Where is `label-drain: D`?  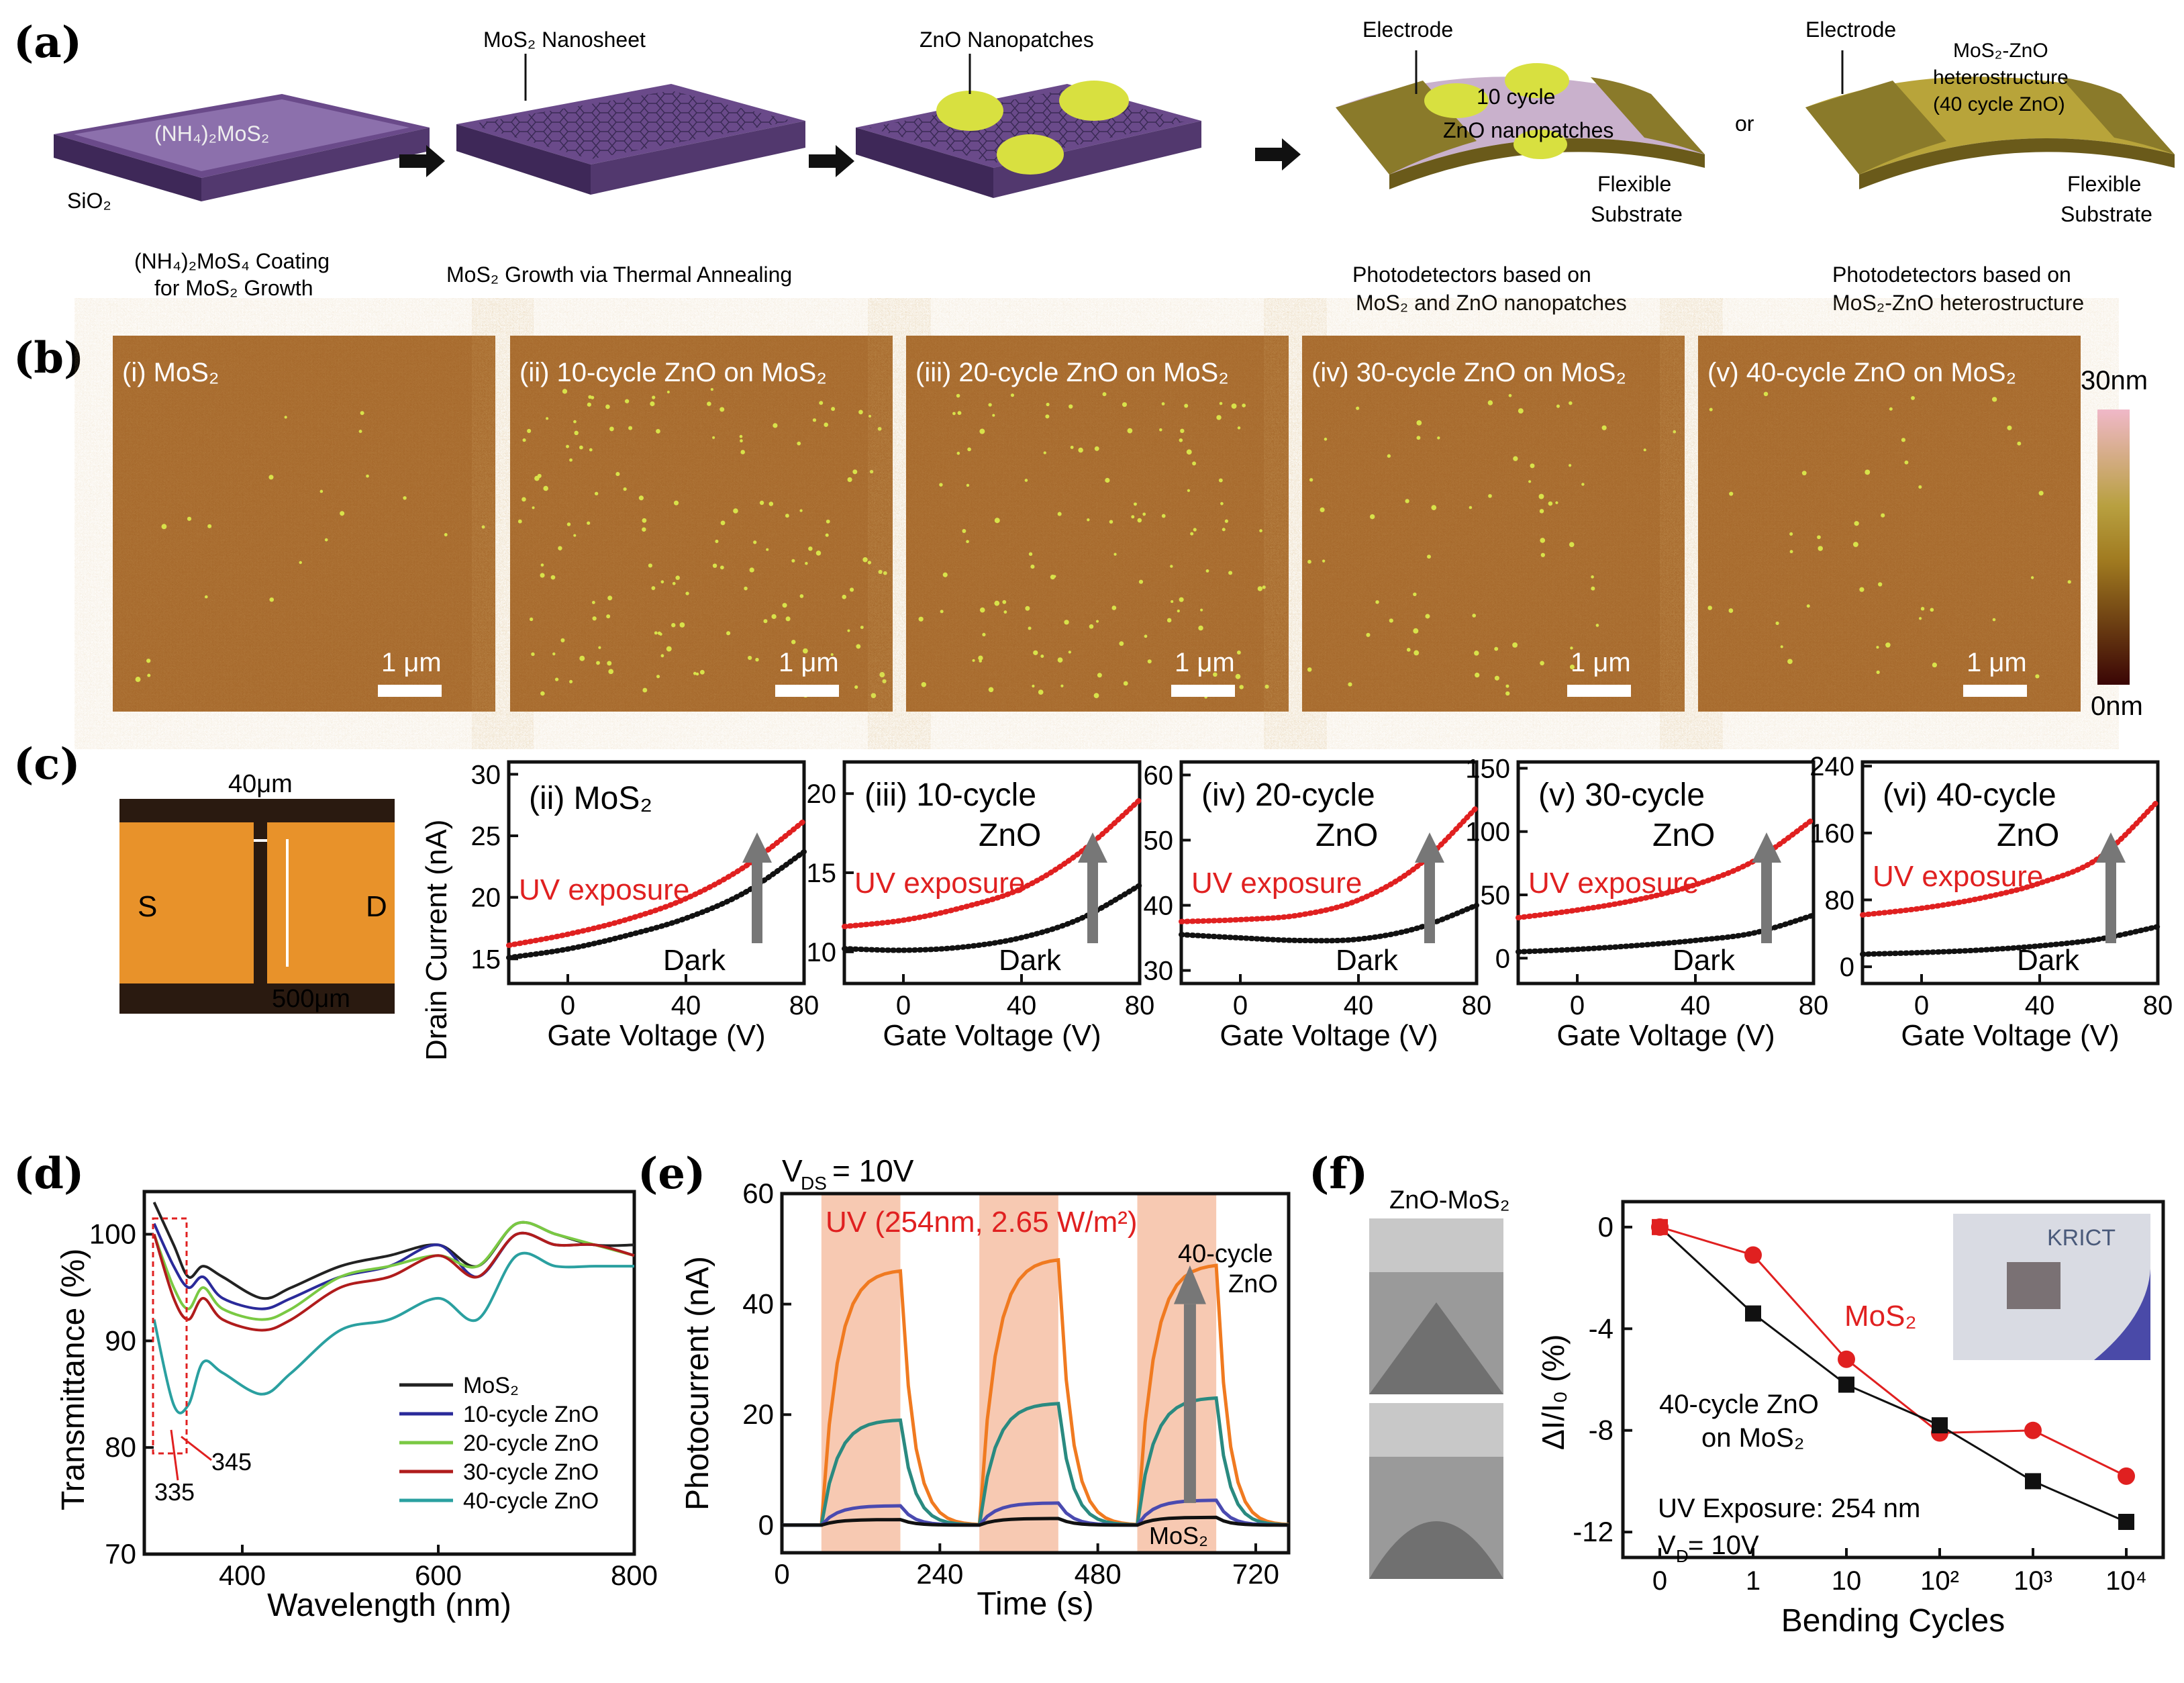 label-drain: D is located at coordinates (377, 907).